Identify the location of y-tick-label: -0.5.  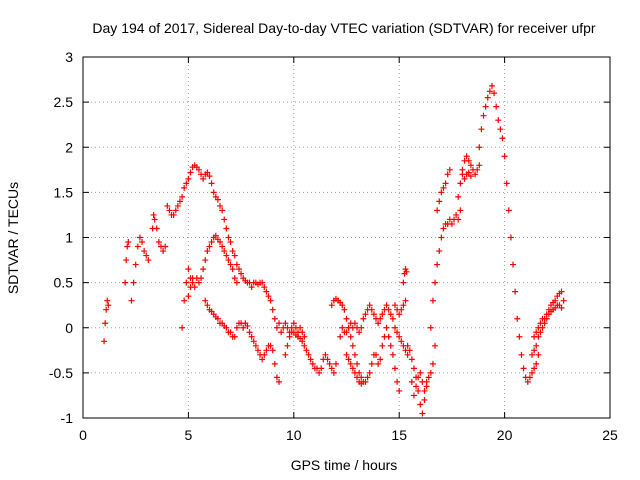
(61, 373).